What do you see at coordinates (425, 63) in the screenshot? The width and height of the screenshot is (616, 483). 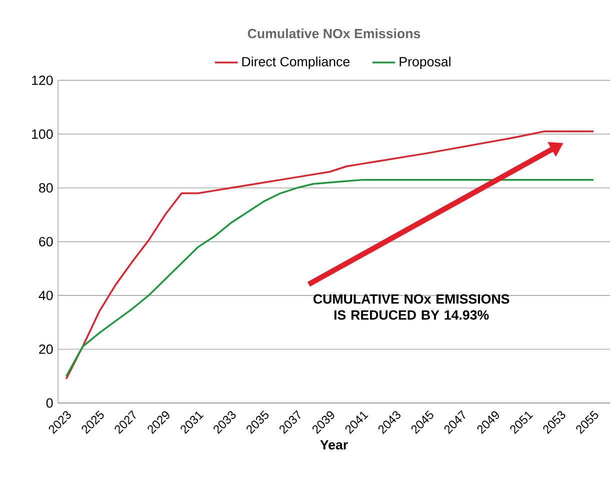 I see `legend-label: Proposal` at bounding box center [425, 63].